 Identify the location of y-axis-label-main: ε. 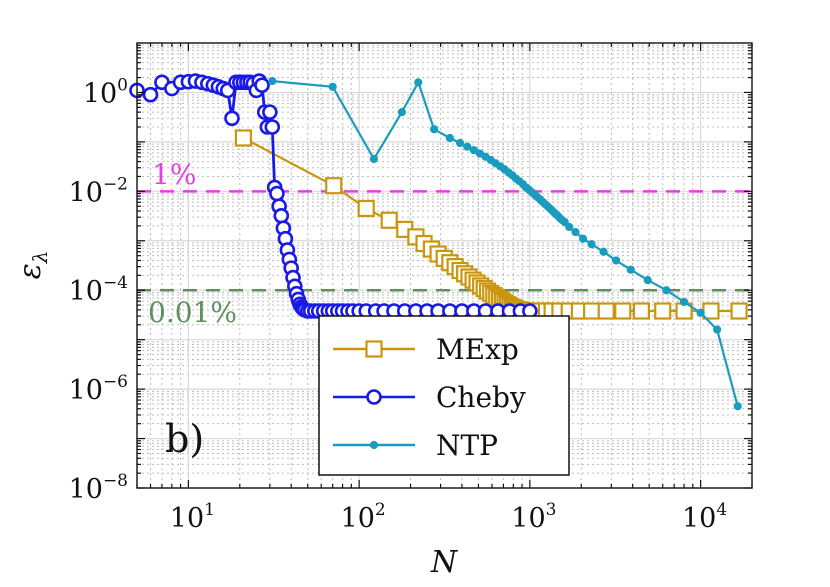
(30, 271).